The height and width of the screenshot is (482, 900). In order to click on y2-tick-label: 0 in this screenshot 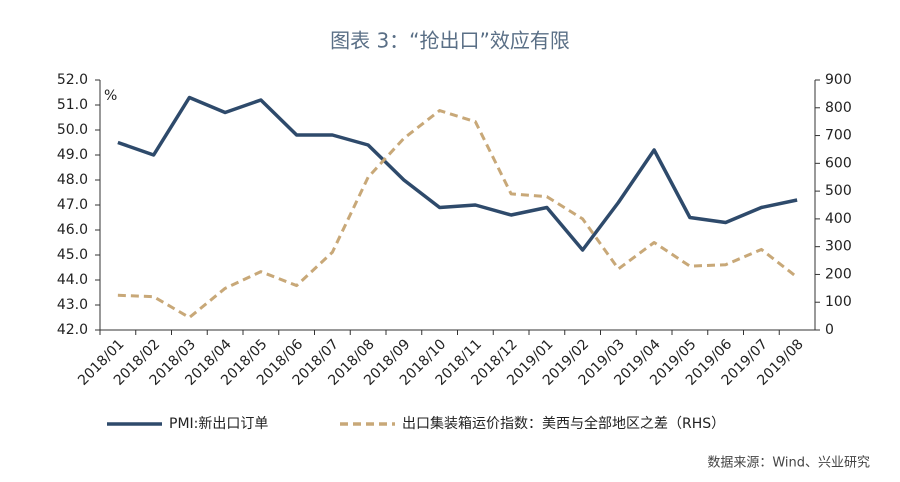, I will do `click(829, 330)`.